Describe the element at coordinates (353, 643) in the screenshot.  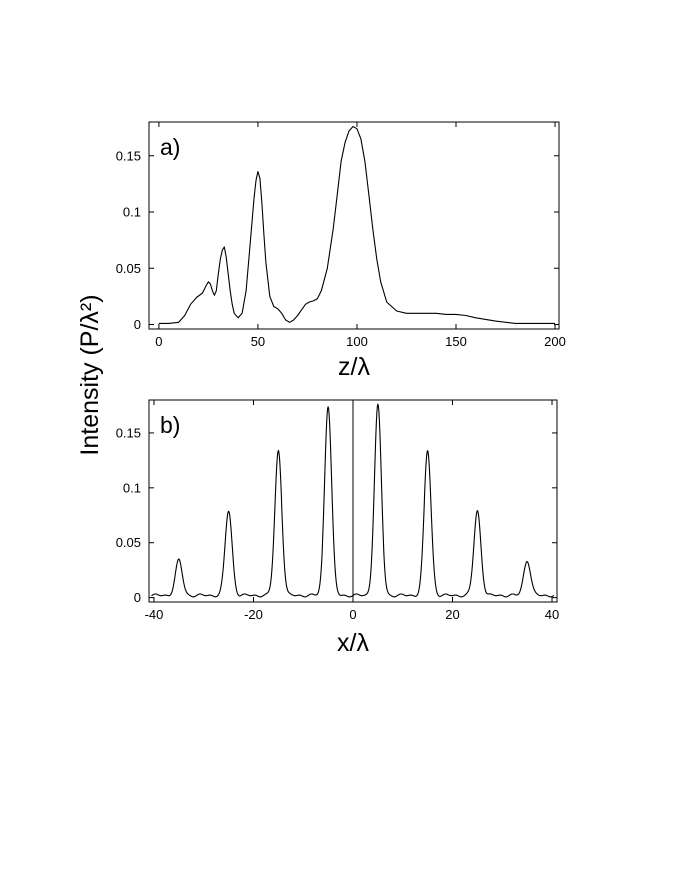
I see `panel-b-x-axis-title: x/λ` at that location.